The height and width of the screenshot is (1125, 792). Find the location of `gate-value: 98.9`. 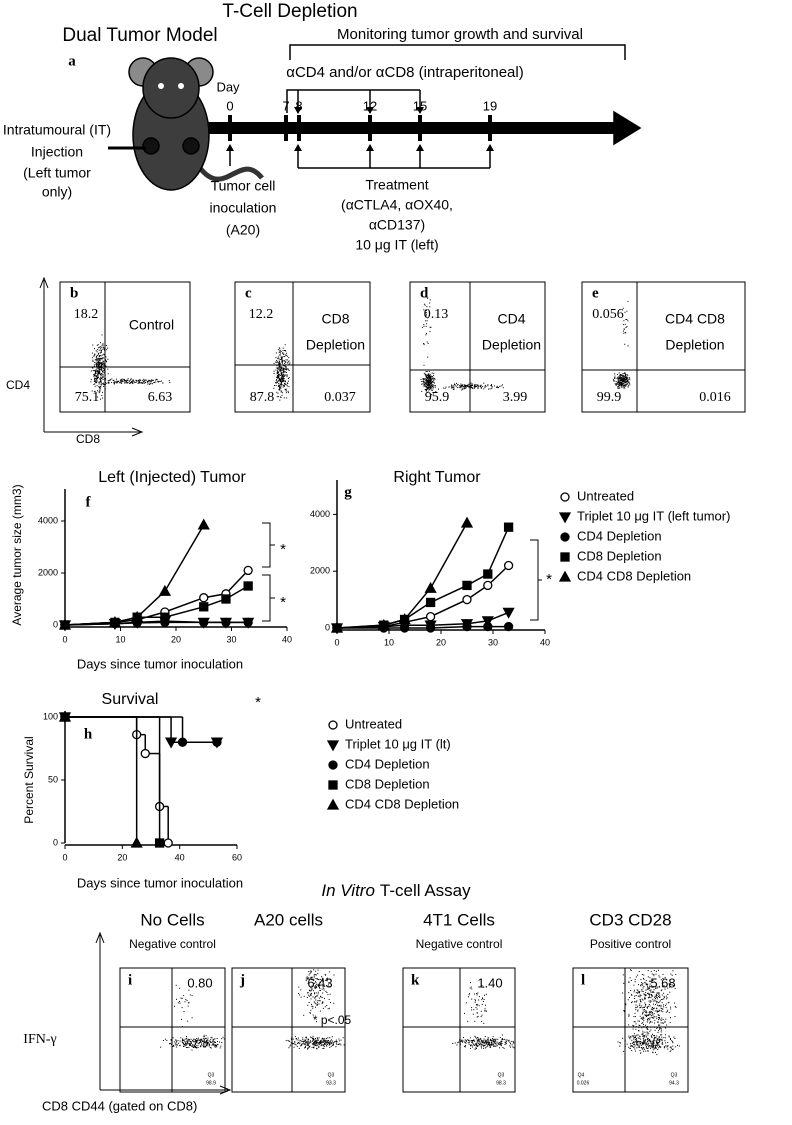

gate-value: 98.9 is located at coordinates (211, 1083).